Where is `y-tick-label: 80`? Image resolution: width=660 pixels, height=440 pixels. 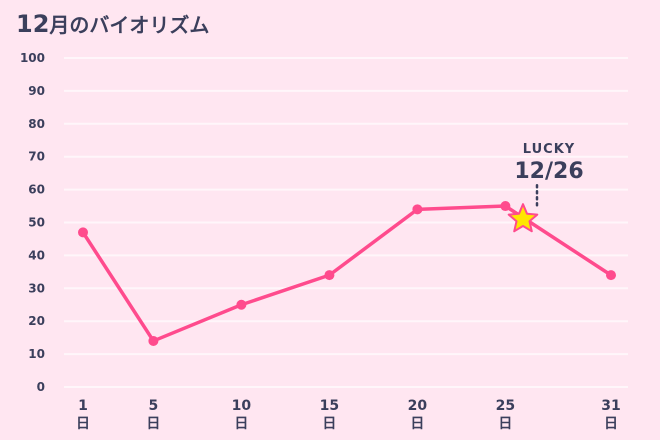 y-tick-label: 80 is located at coordinates (36, 124).